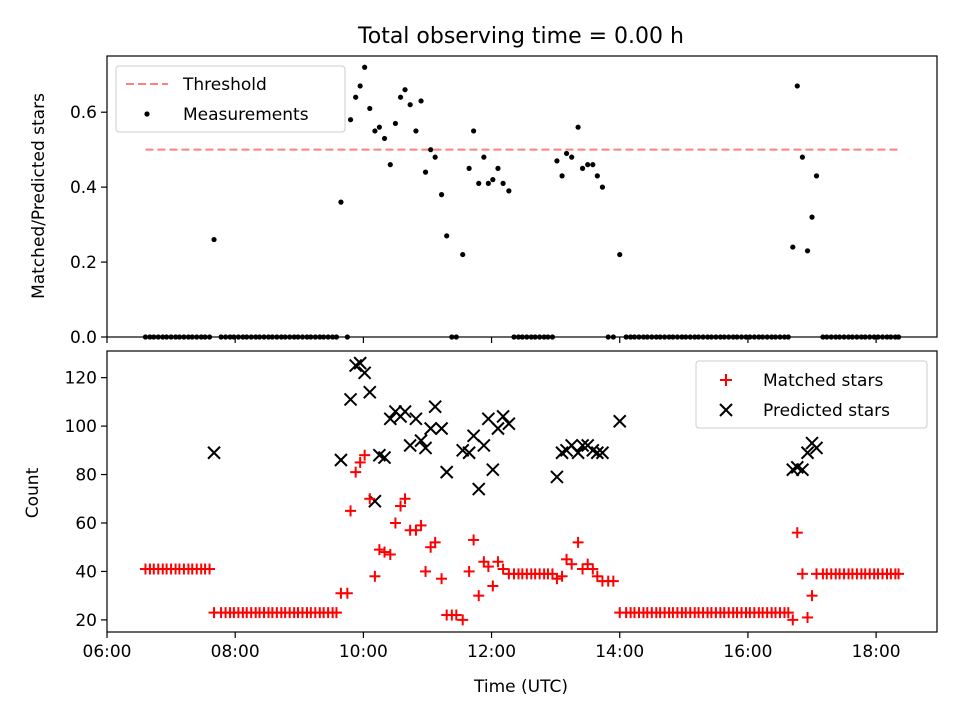  I want to click on top-legend-measurement-swatch, so click(147, 114).